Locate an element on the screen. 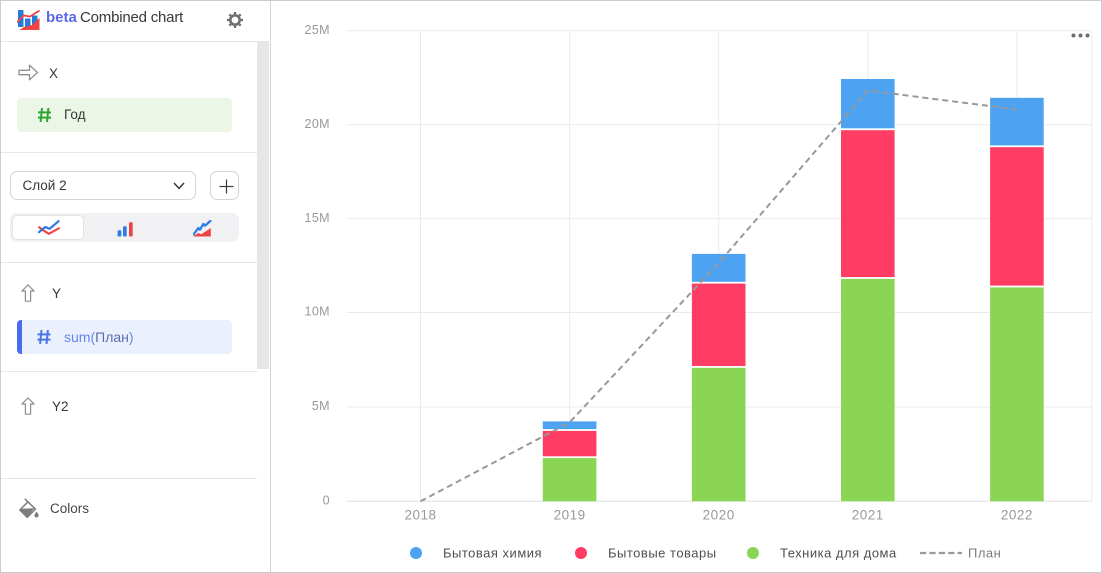 The height and width of the screenshot is (573, 1102). svg-text: 10M is located at coordinates (317, 312).